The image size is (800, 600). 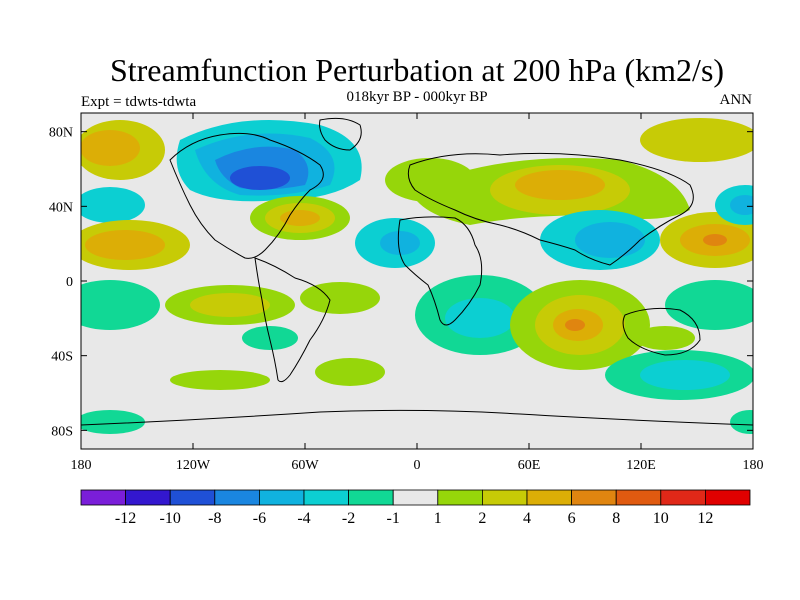 I want to click on eurasia-coast, so click(x=550, y=209).